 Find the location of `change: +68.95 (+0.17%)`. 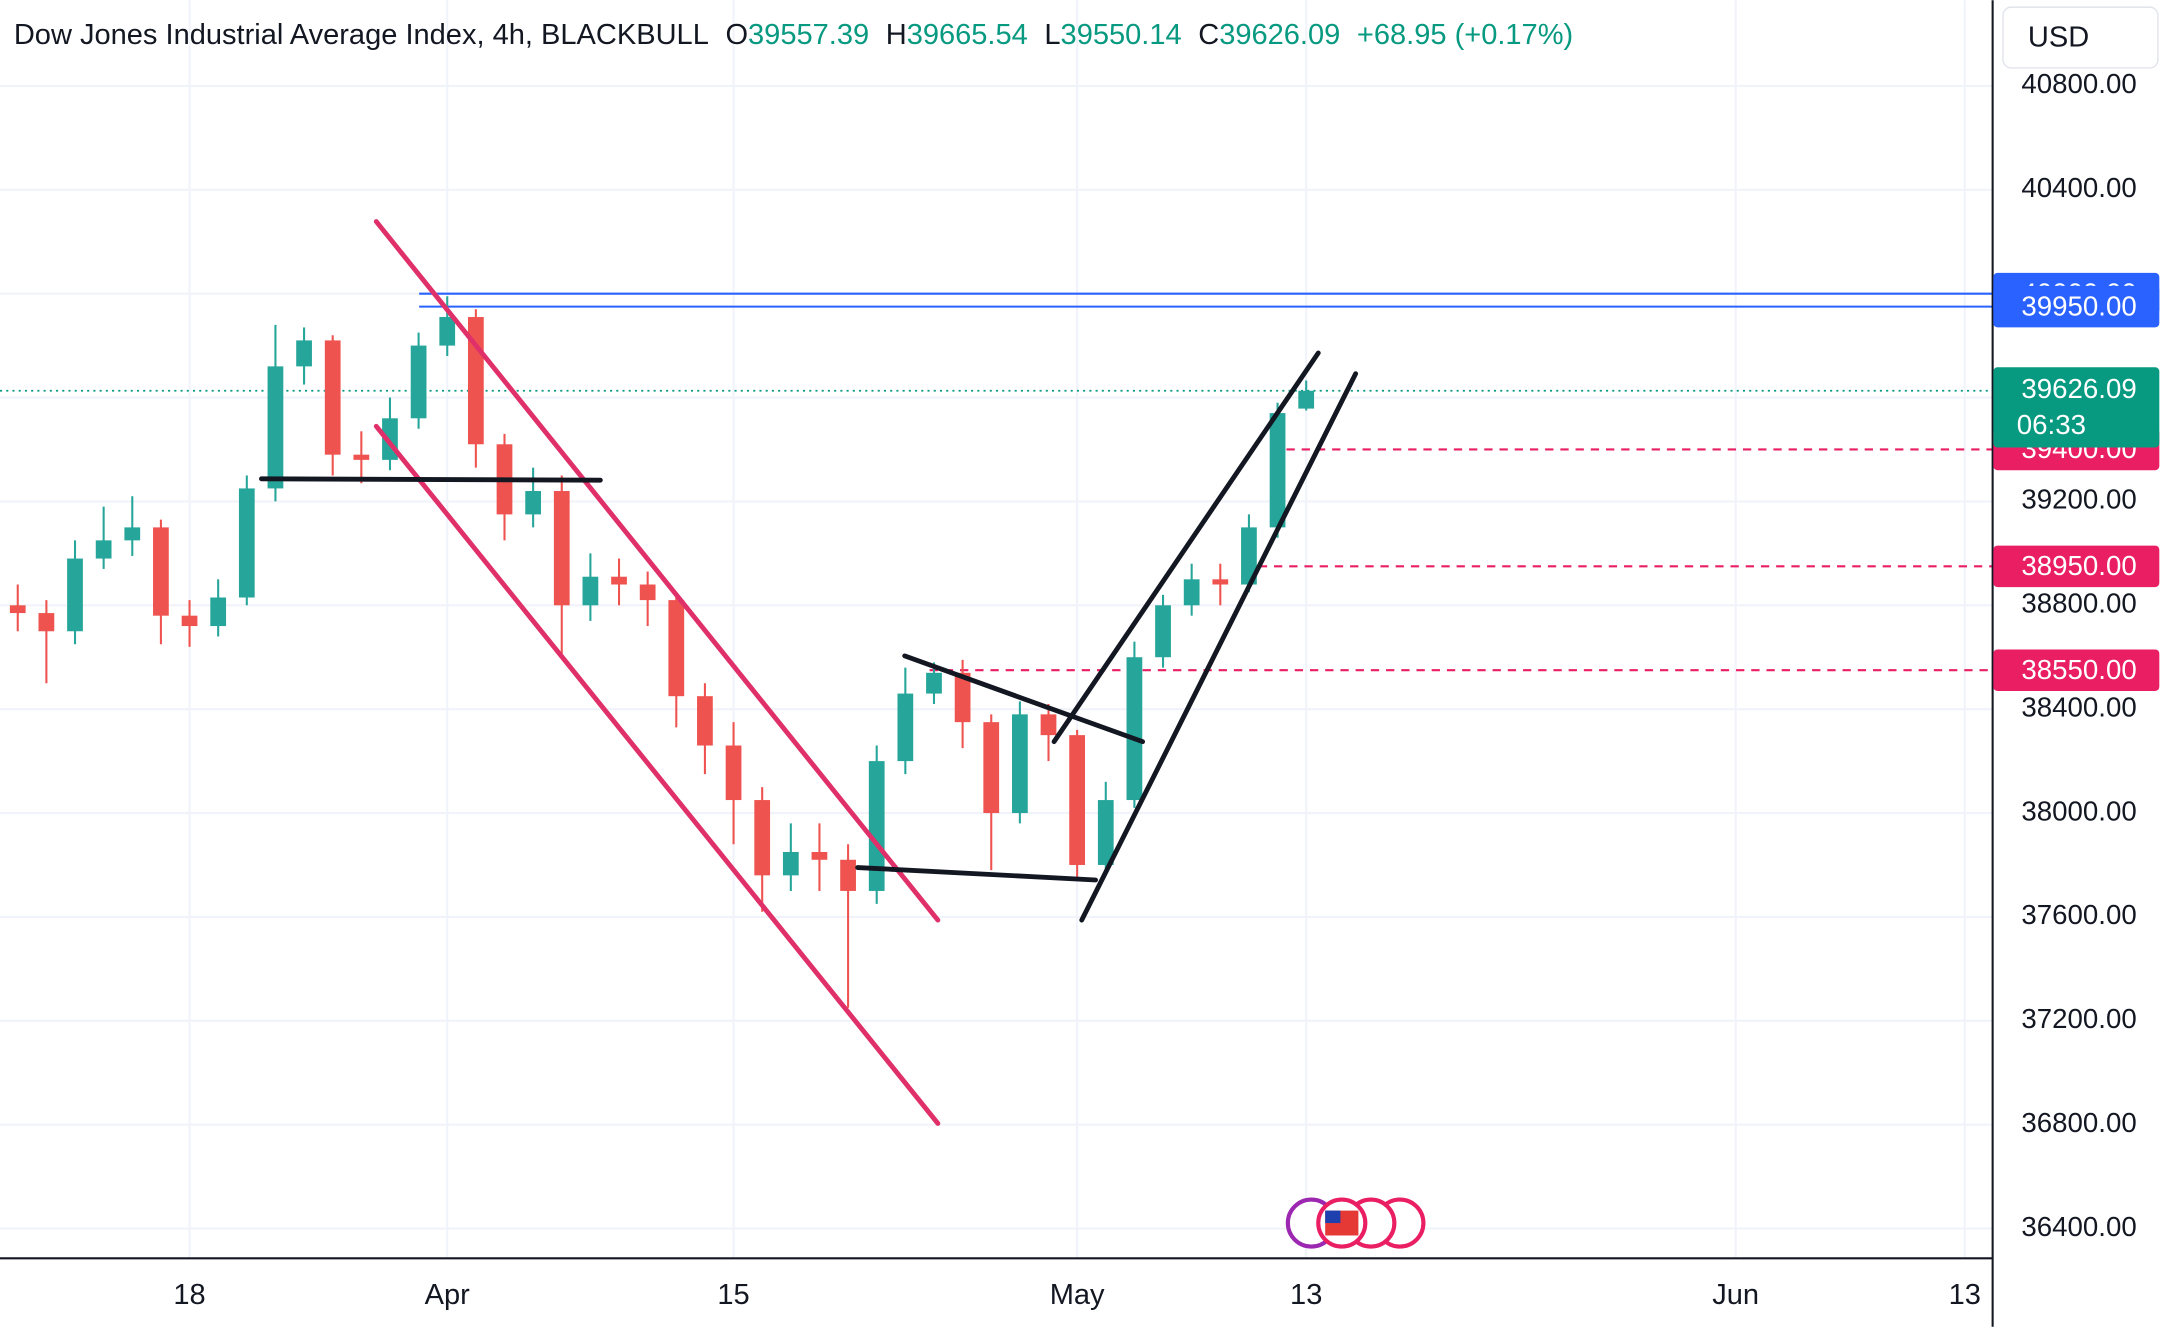

change: +68.95 (+0.17%) is located at coordinates (1465, 35).